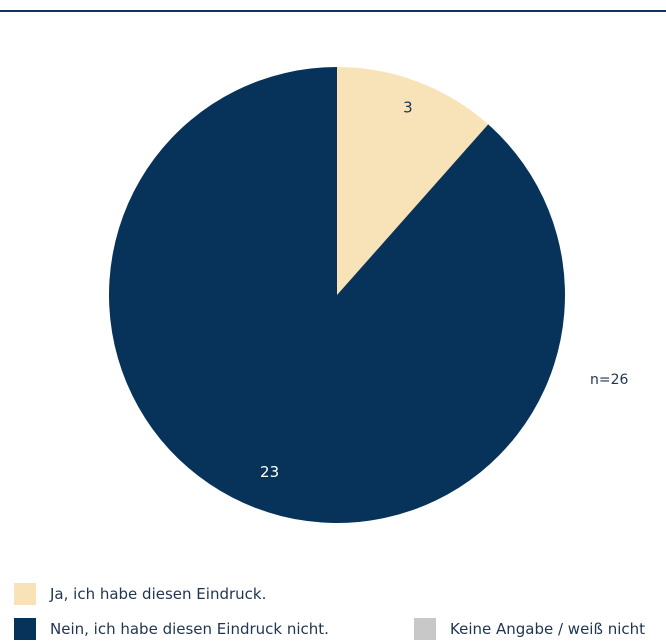 The image size is (666, 641). Describe the element at coordinates (547, 629) in the screenshot. I see `legend-label-keine-angabe: Keine Angabe / weiß nicht` at that location.